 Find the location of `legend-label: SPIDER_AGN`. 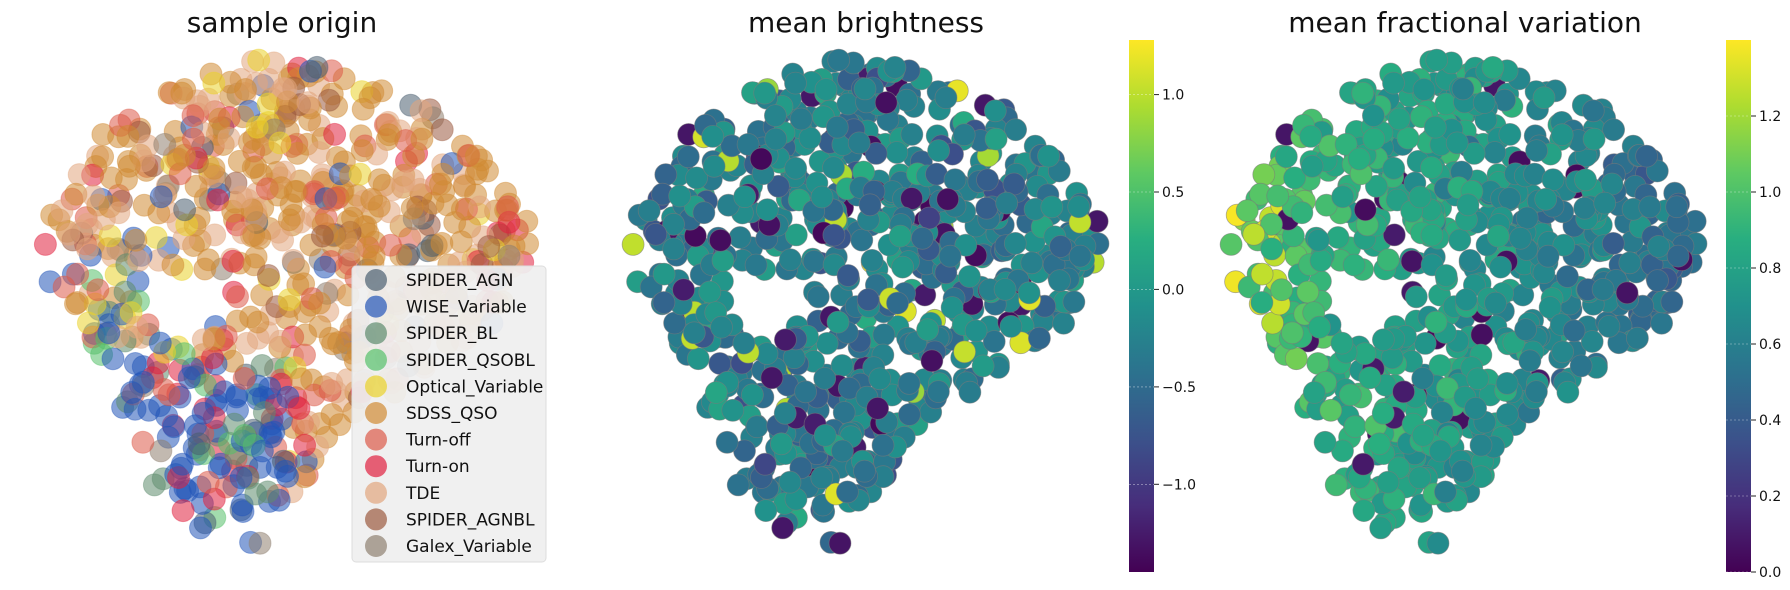

legend-label: SPIDER_AGN is located at coordinates (459, 281).